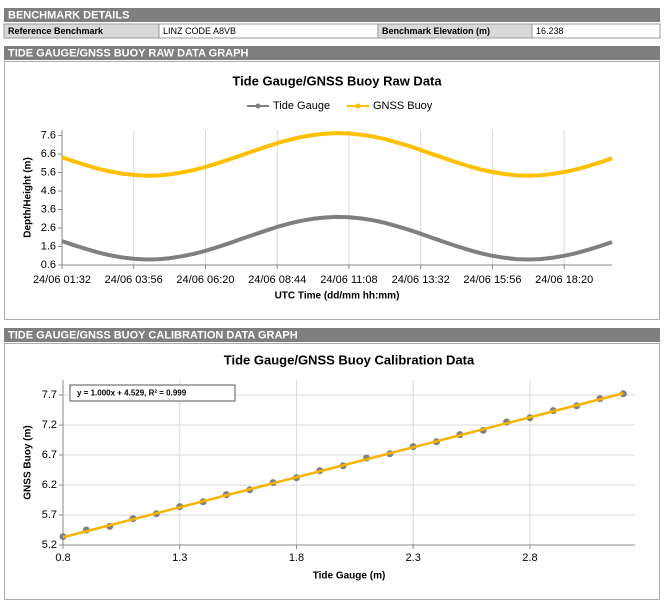 Image resolution: width=666 pixels, height=604 pixels. What do you see at coordinates (28, 197) in the screenshot?
I see `y-axis-title: Depth/Height (m)` at bounding box center [28, 197].